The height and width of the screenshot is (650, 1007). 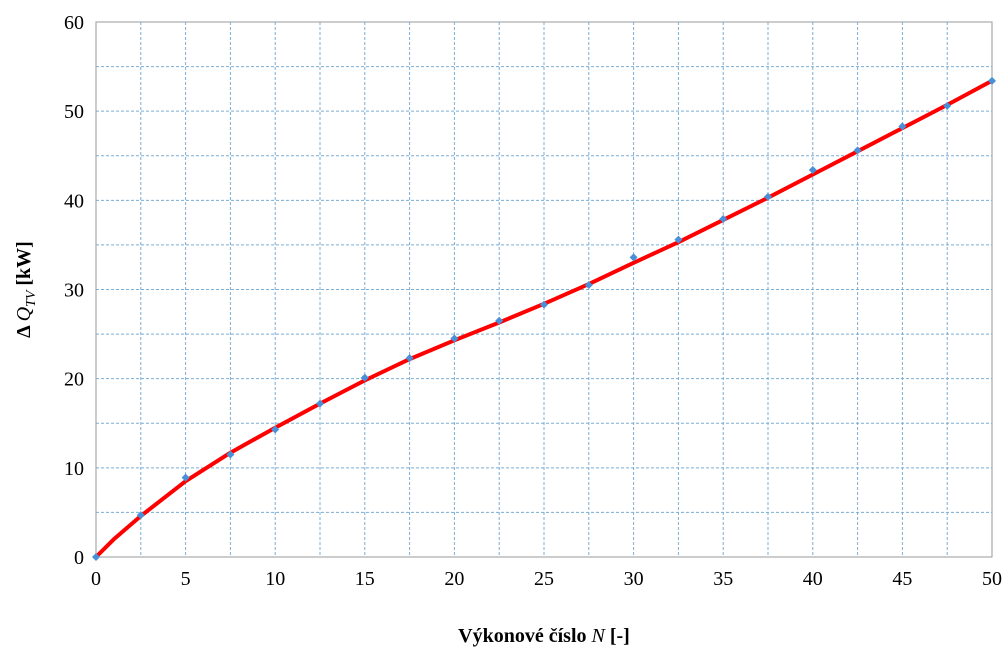 What do you see at coordinates (902, 579) in the screenshot?
I see `x-tick-label: 45` at bounding box center [902, 579].